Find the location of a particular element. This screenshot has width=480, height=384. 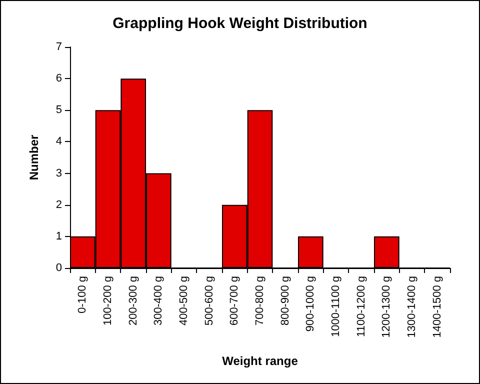

x-tick-label: 700-800 g is located at coordinates (260, 301).